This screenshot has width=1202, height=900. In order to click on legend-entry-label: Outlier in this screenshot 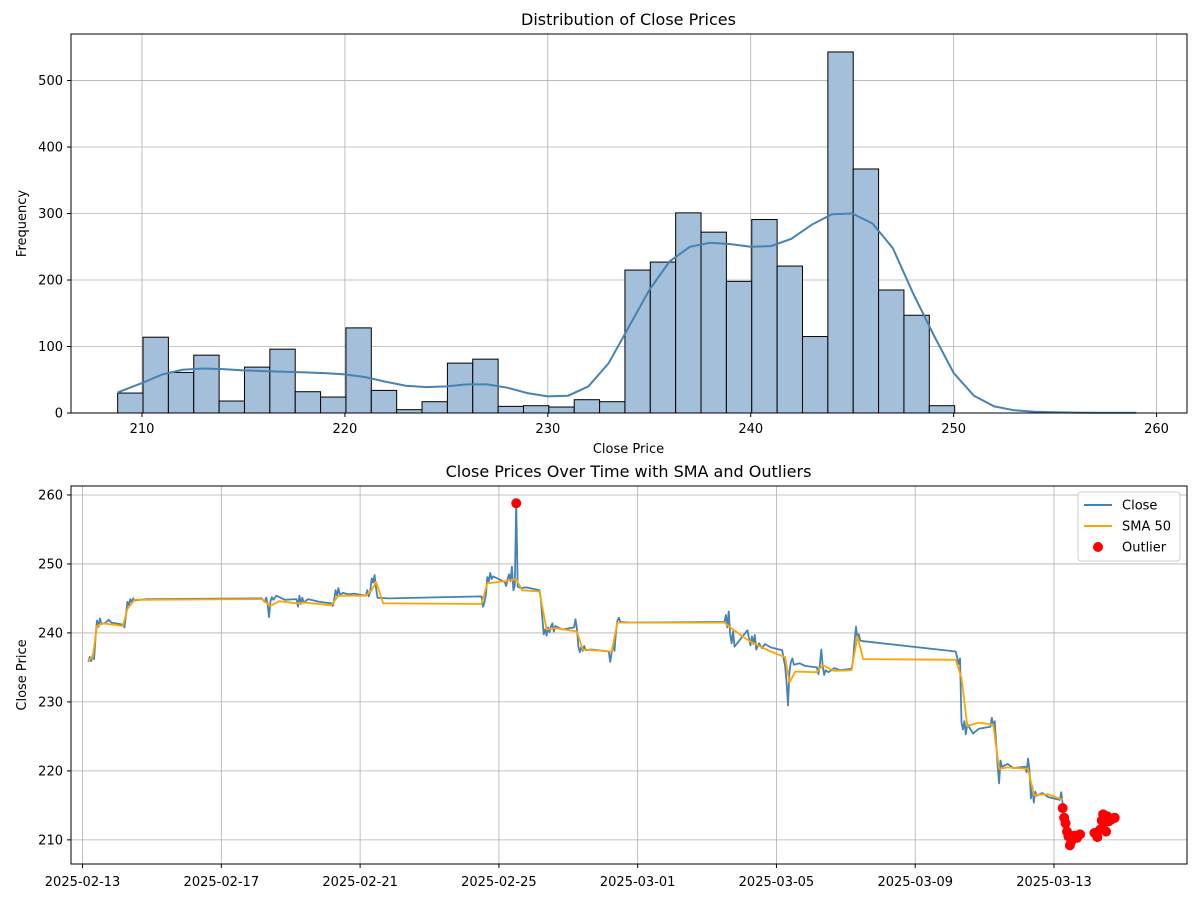, I will do `click(1144, 548)`.